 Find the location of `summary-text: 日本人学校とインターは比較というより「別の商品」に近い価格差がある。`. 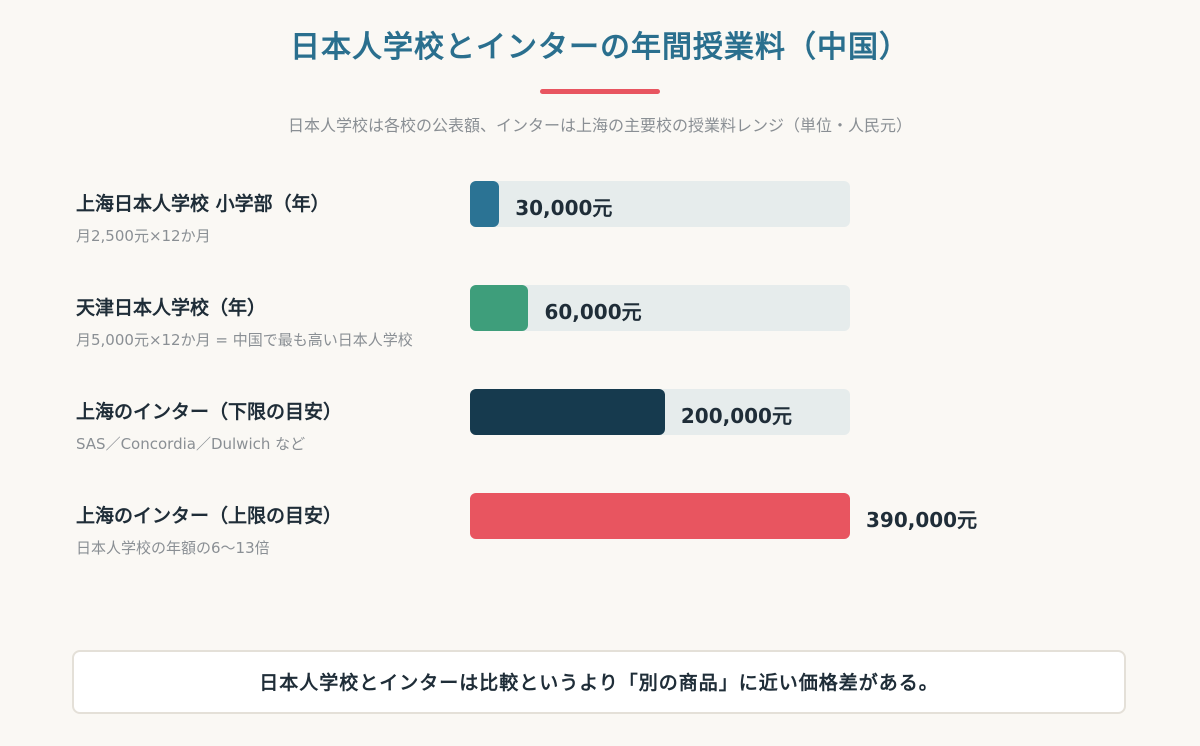

summary-text: 日本人学校とインターは比較というより「別の商品」に近い価格差がある。 is located at coordinates (599, 683).